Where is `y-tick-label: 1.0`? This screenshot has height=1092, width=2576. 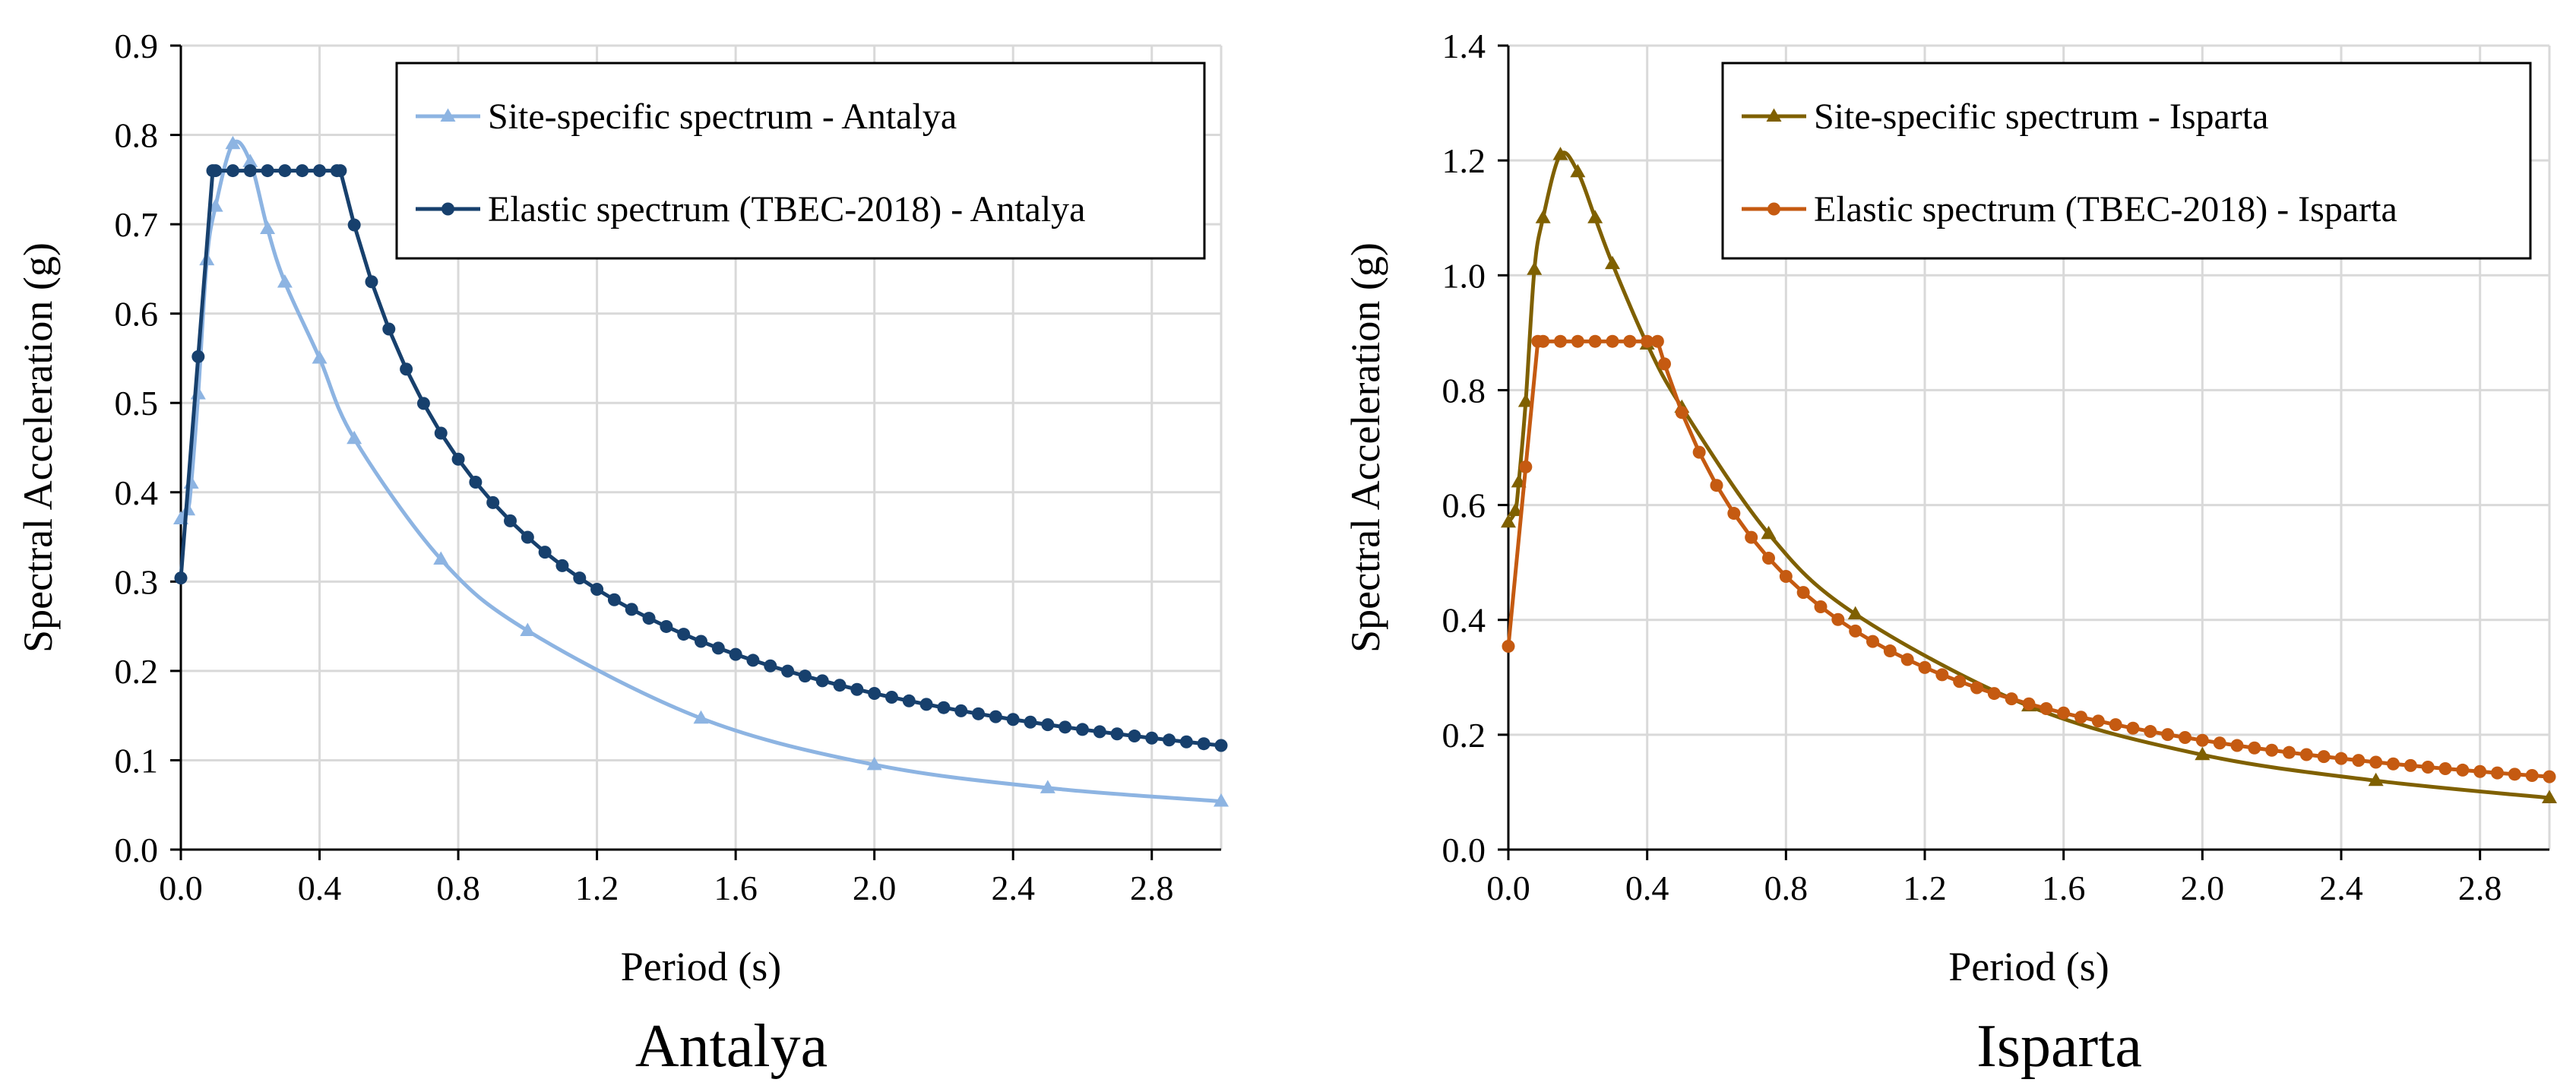
y-tick-label: 1.0 is located at coordinates (1464, 275).